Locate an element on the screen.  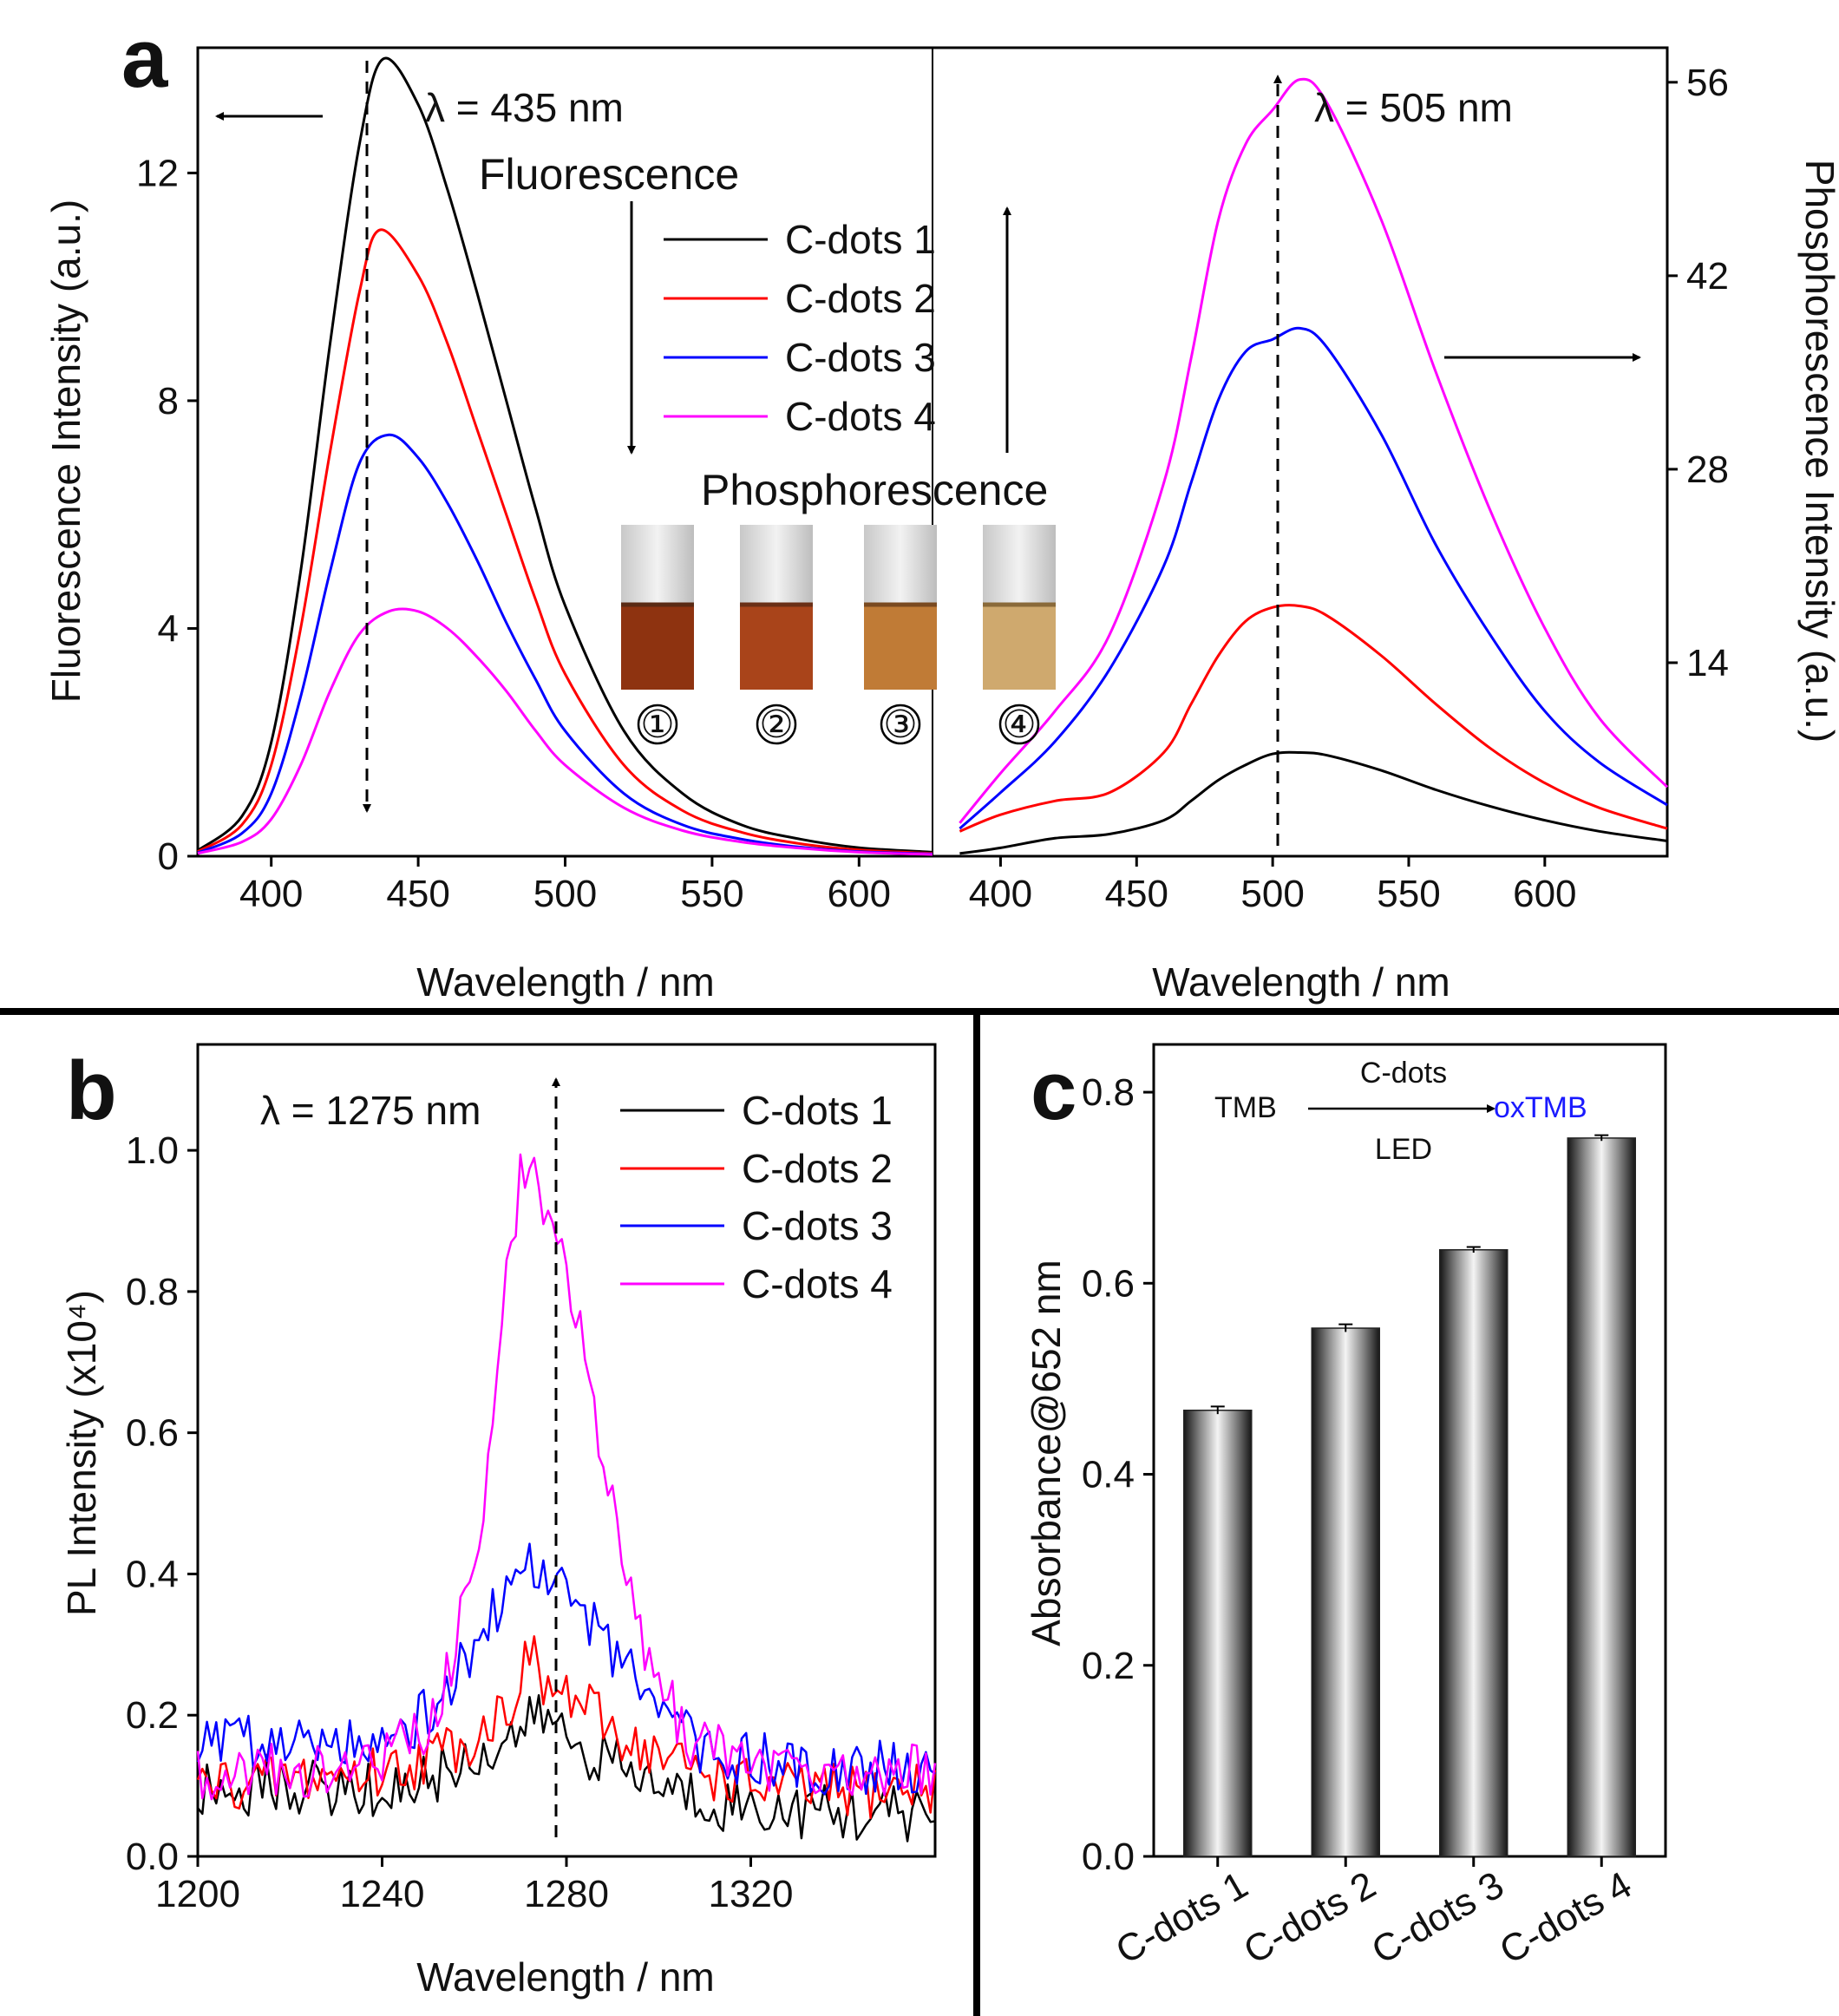
panel-a-left-xtick-4: 600 is located at coordinates (859, 894).